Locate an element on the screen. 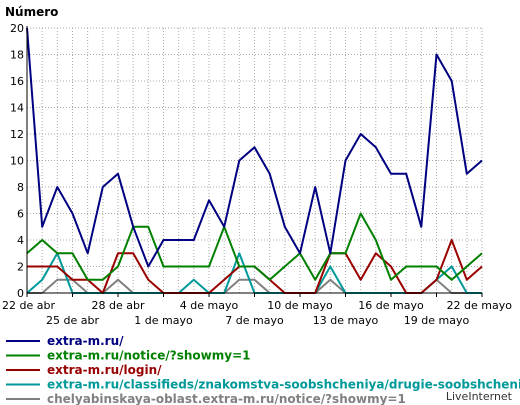 The width and height of the screenshot is (520, 405). y-axis-label: Número is located at coordinates (31, 12).